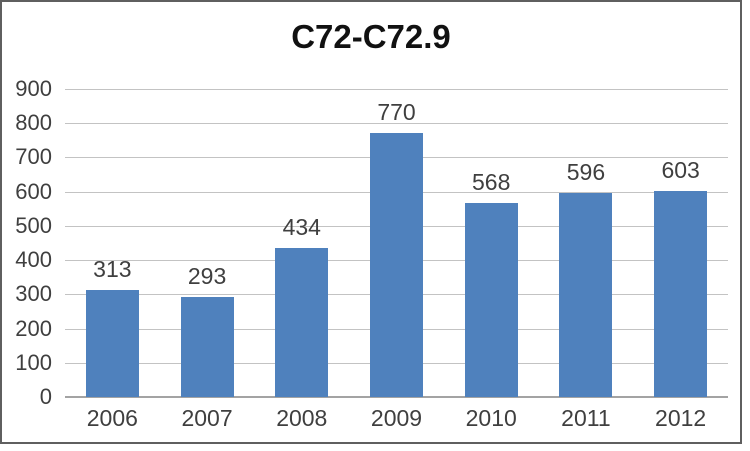 The width and height of the screenshot is (750, 451). I want to click on x-axis-tick-label: 2007, so click(207, 418).